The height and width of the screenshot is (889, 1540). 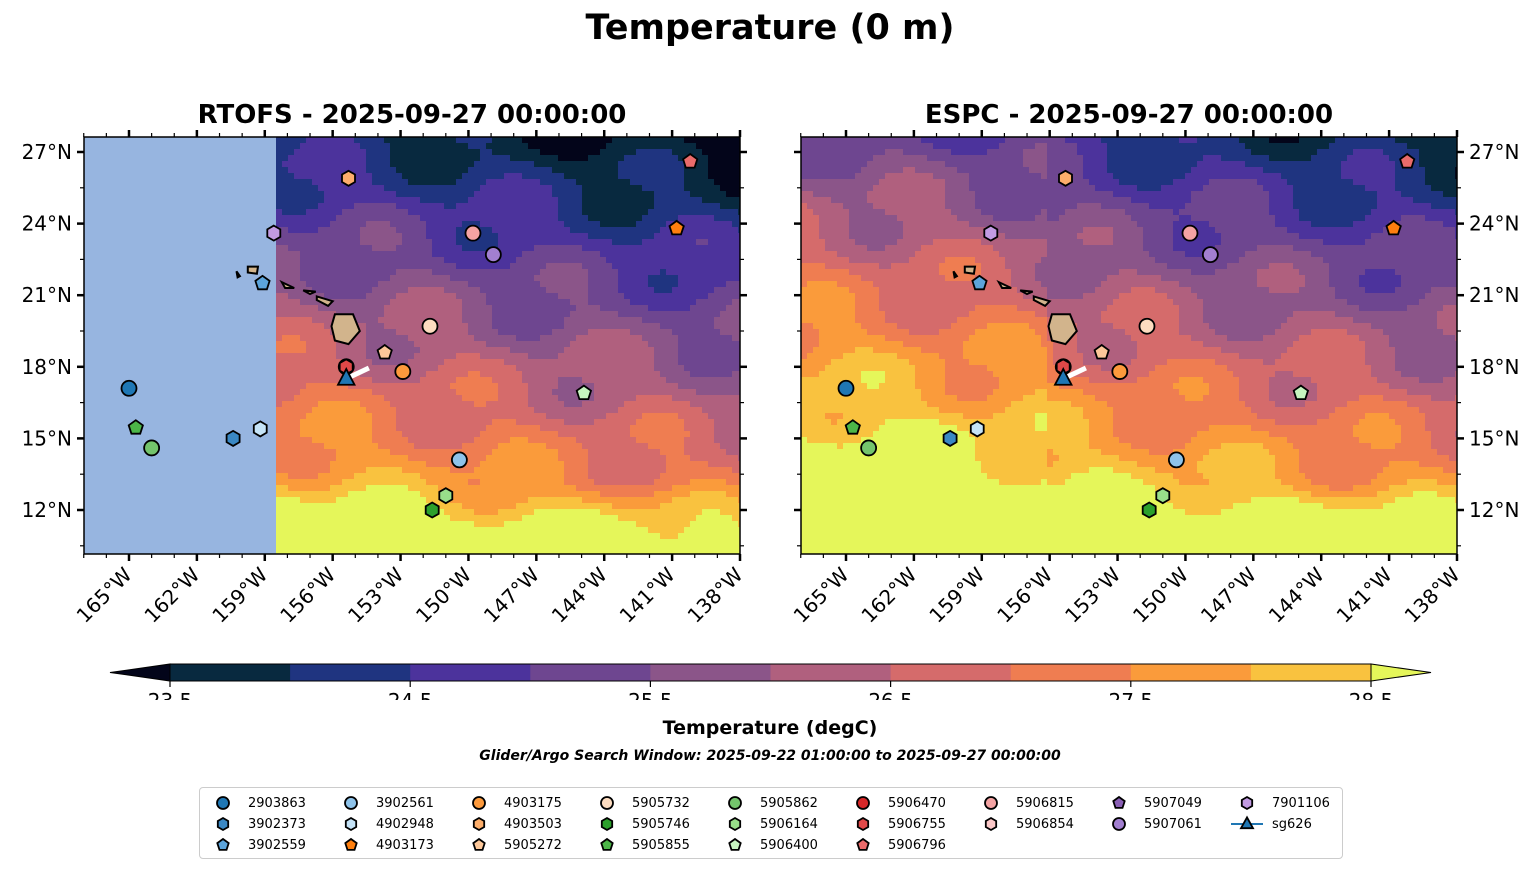 I want to click on lon-tick-label: 138°W, so click(x=1432, y=594).